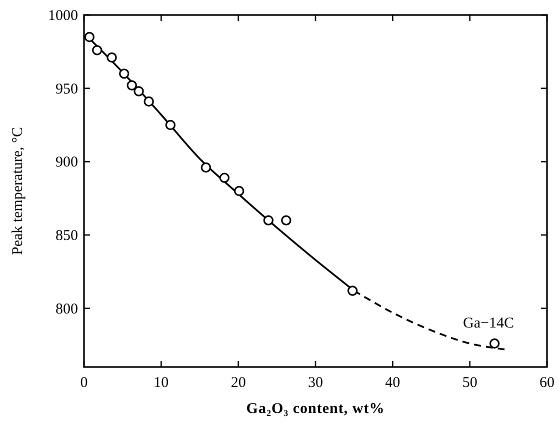  I want to click on x-tick-label: 40, so click(392, 383).